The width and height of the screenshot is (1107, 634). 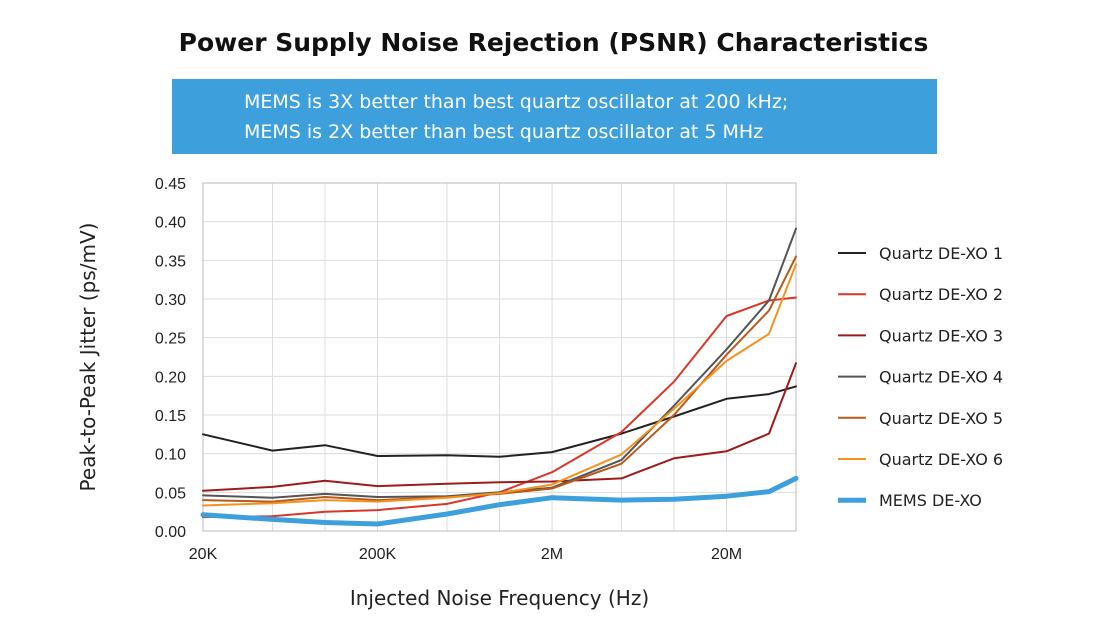 I want to click on y-tick-label: 0.00, so click(x=170, y=532).